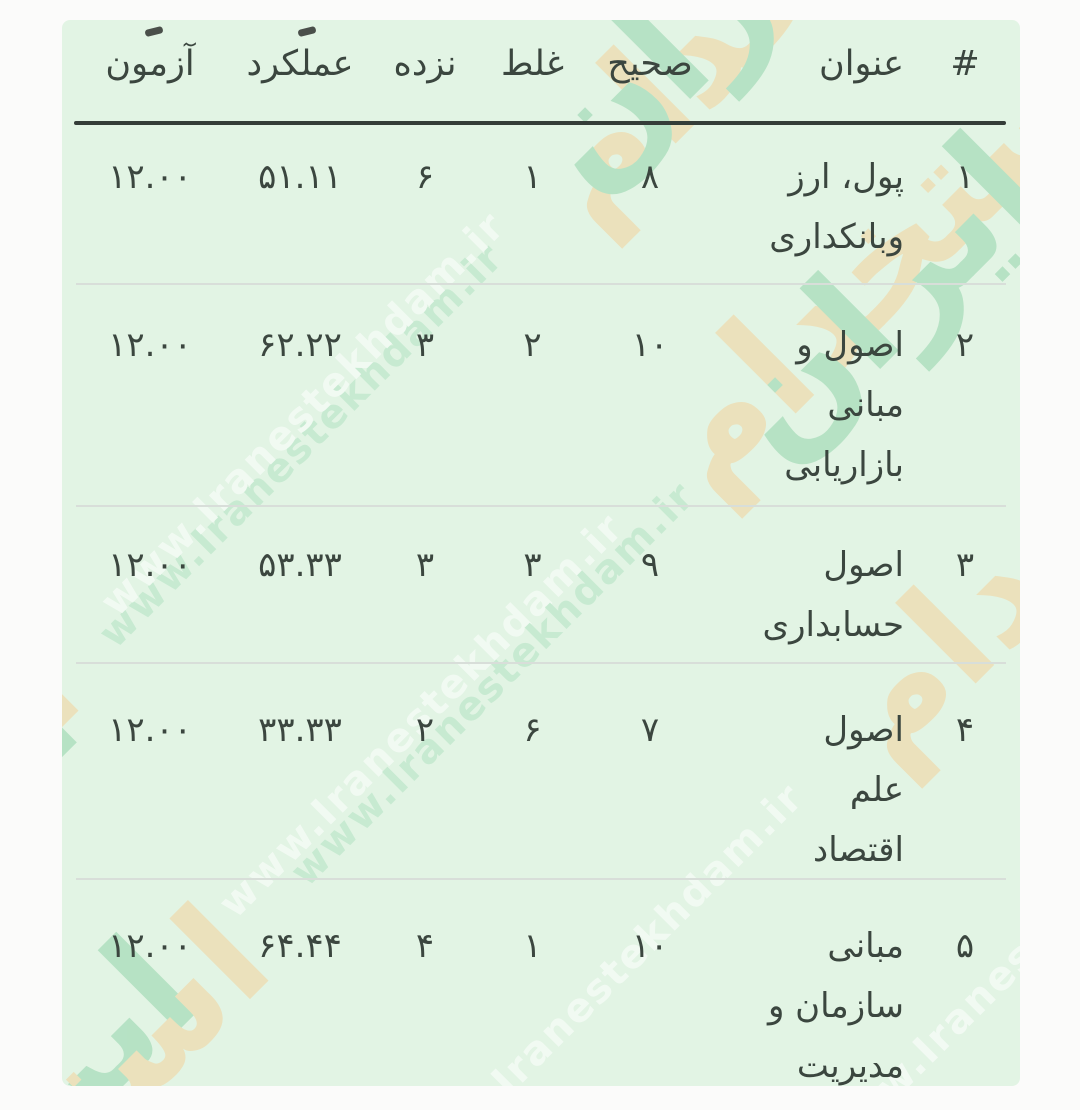 The image size is (1080, 1110). What do you see at coordinates (833, 595) in the screenshot?
I see `cell-title: اصول حسابداری` at bounding box center [833, 595].